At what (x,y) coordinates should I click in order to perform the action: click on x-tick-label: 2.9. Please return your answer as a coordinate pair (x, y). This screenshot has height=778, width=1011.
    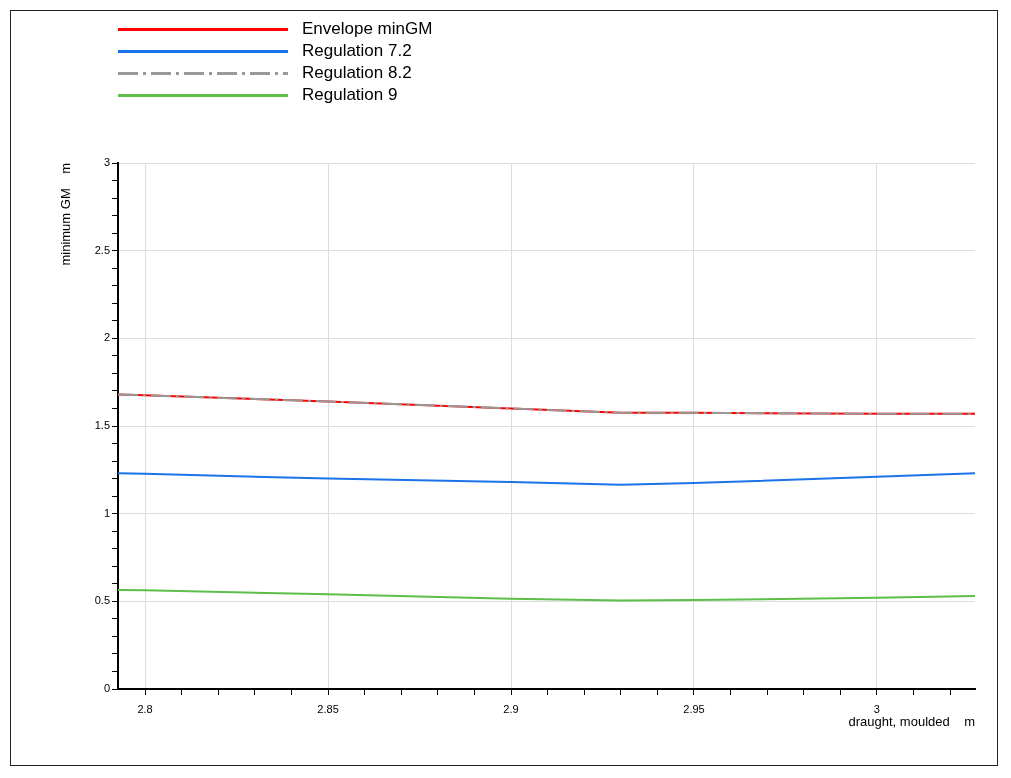
    Looking at the image, I should click on (511, 708).